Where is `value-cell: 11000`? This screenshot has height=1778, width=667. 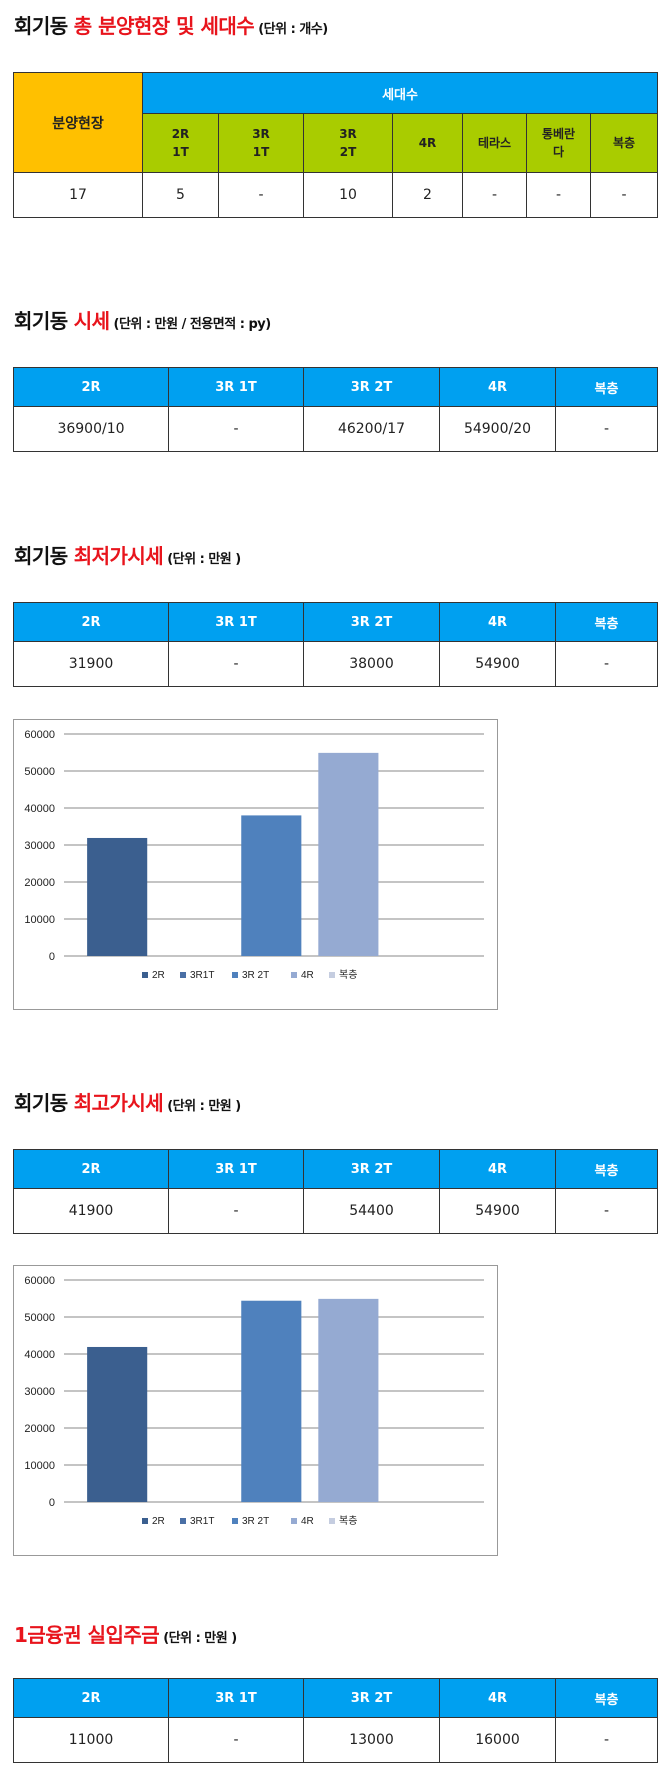
value-cell: 11000 is located at coordinates (91, 1740).